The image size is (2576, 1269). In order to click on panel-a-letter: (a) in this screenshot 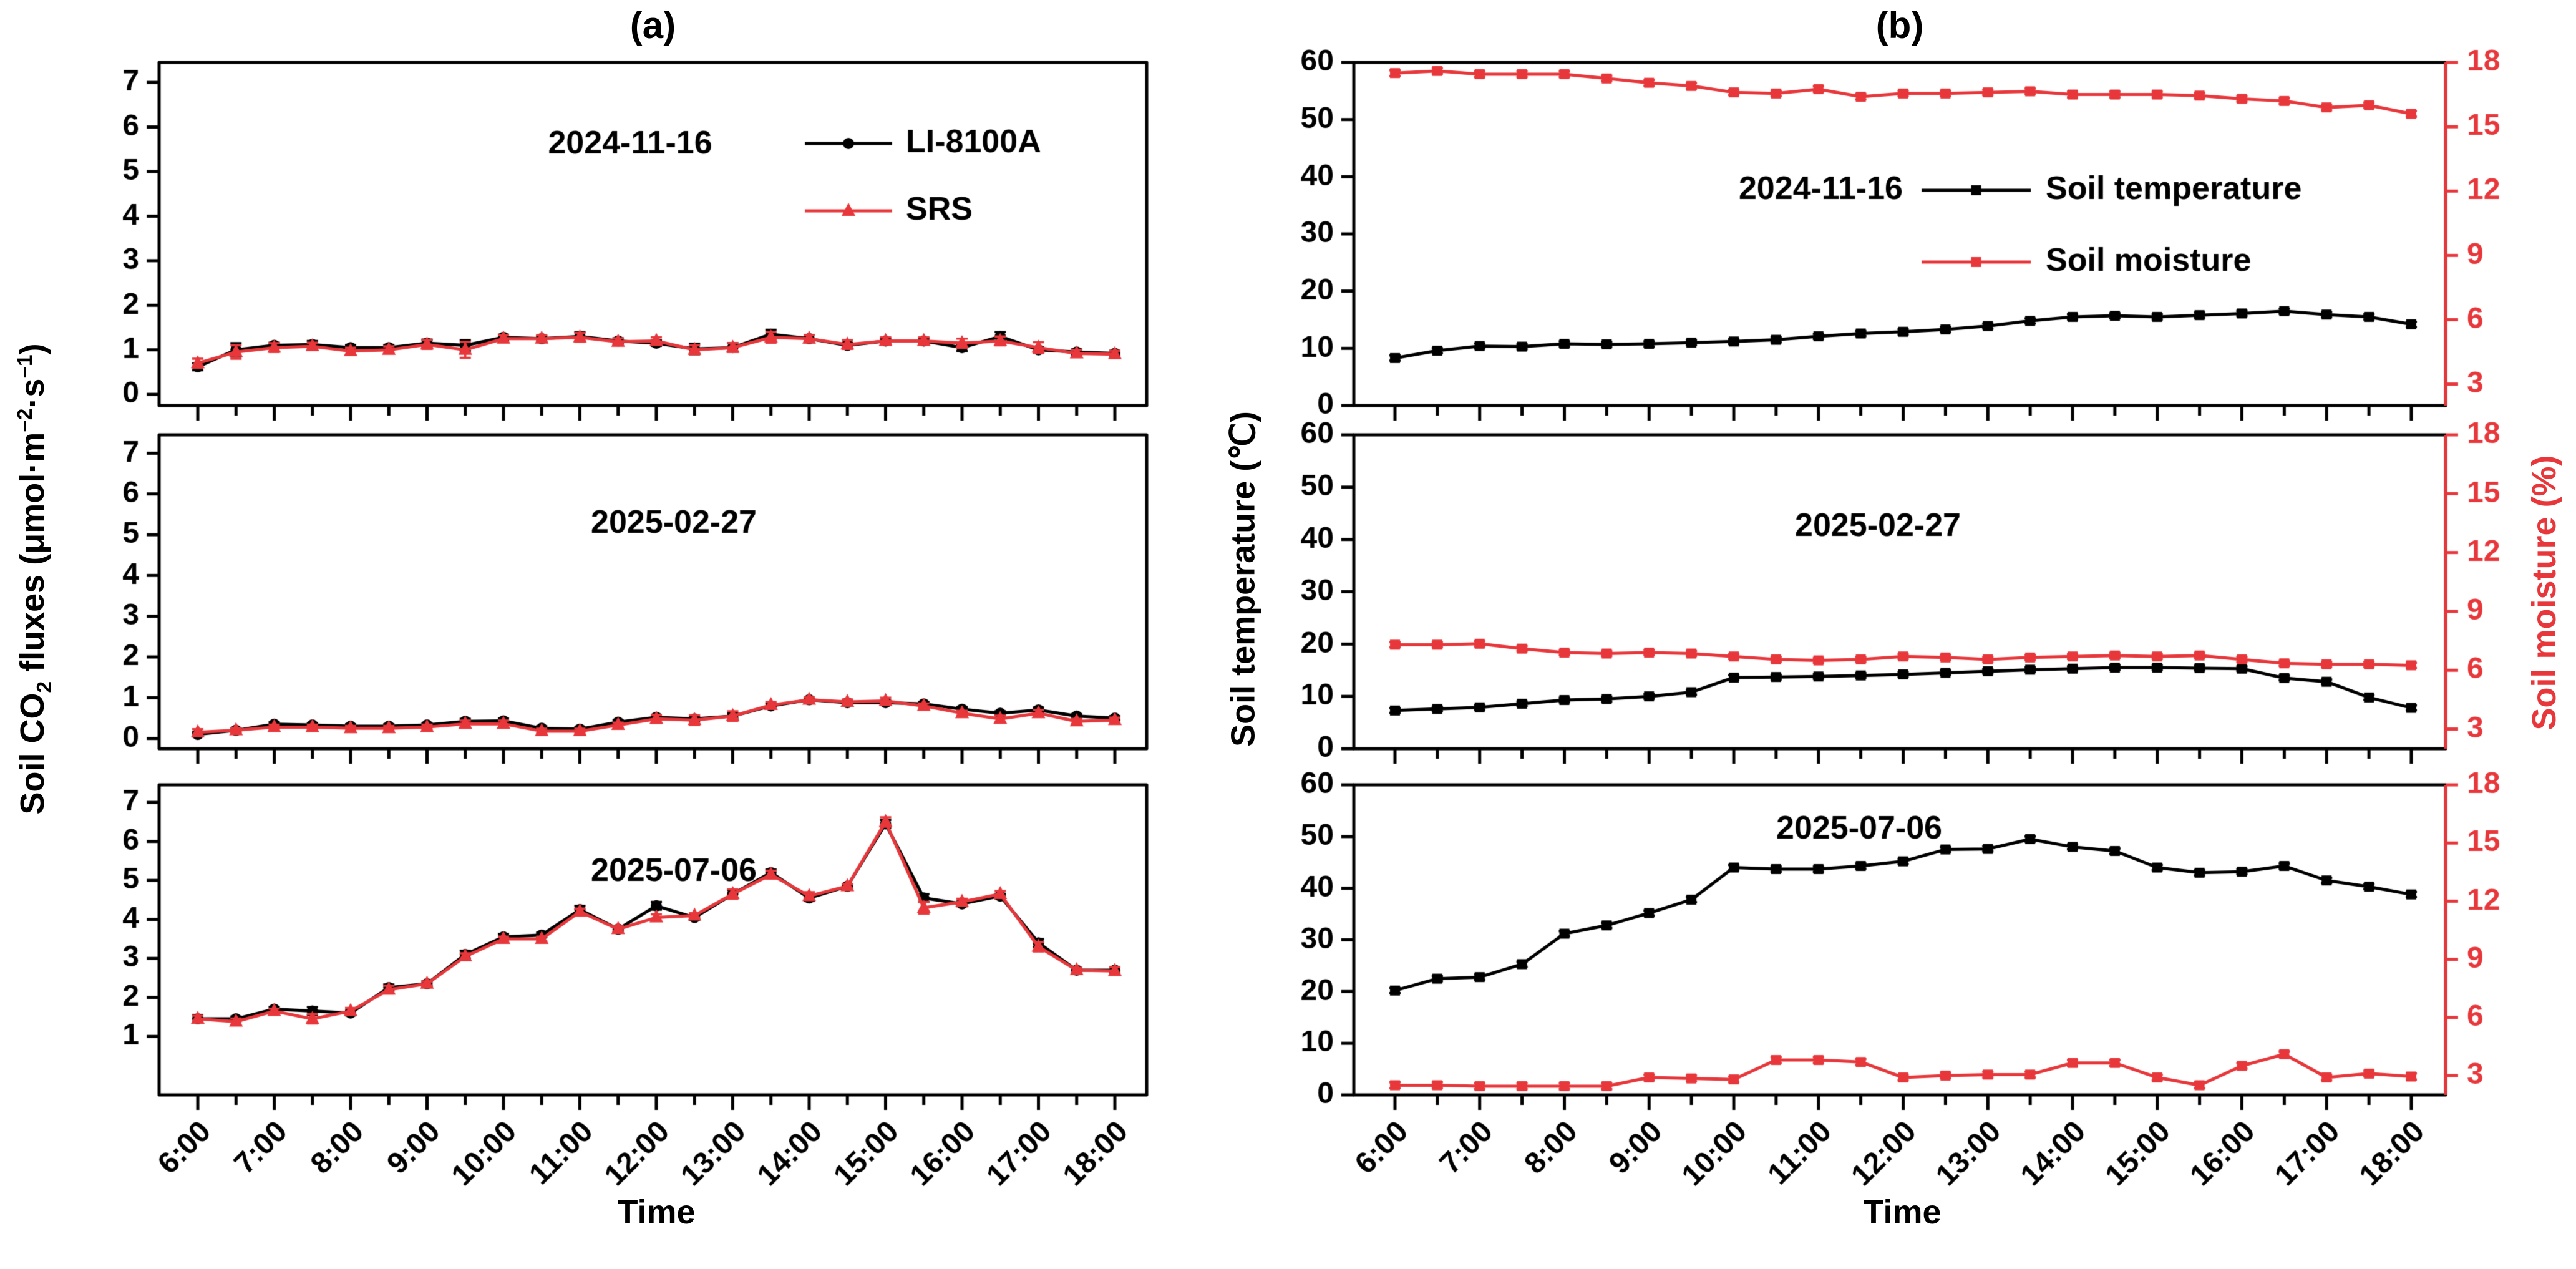, I will do `click(653, 25)`.